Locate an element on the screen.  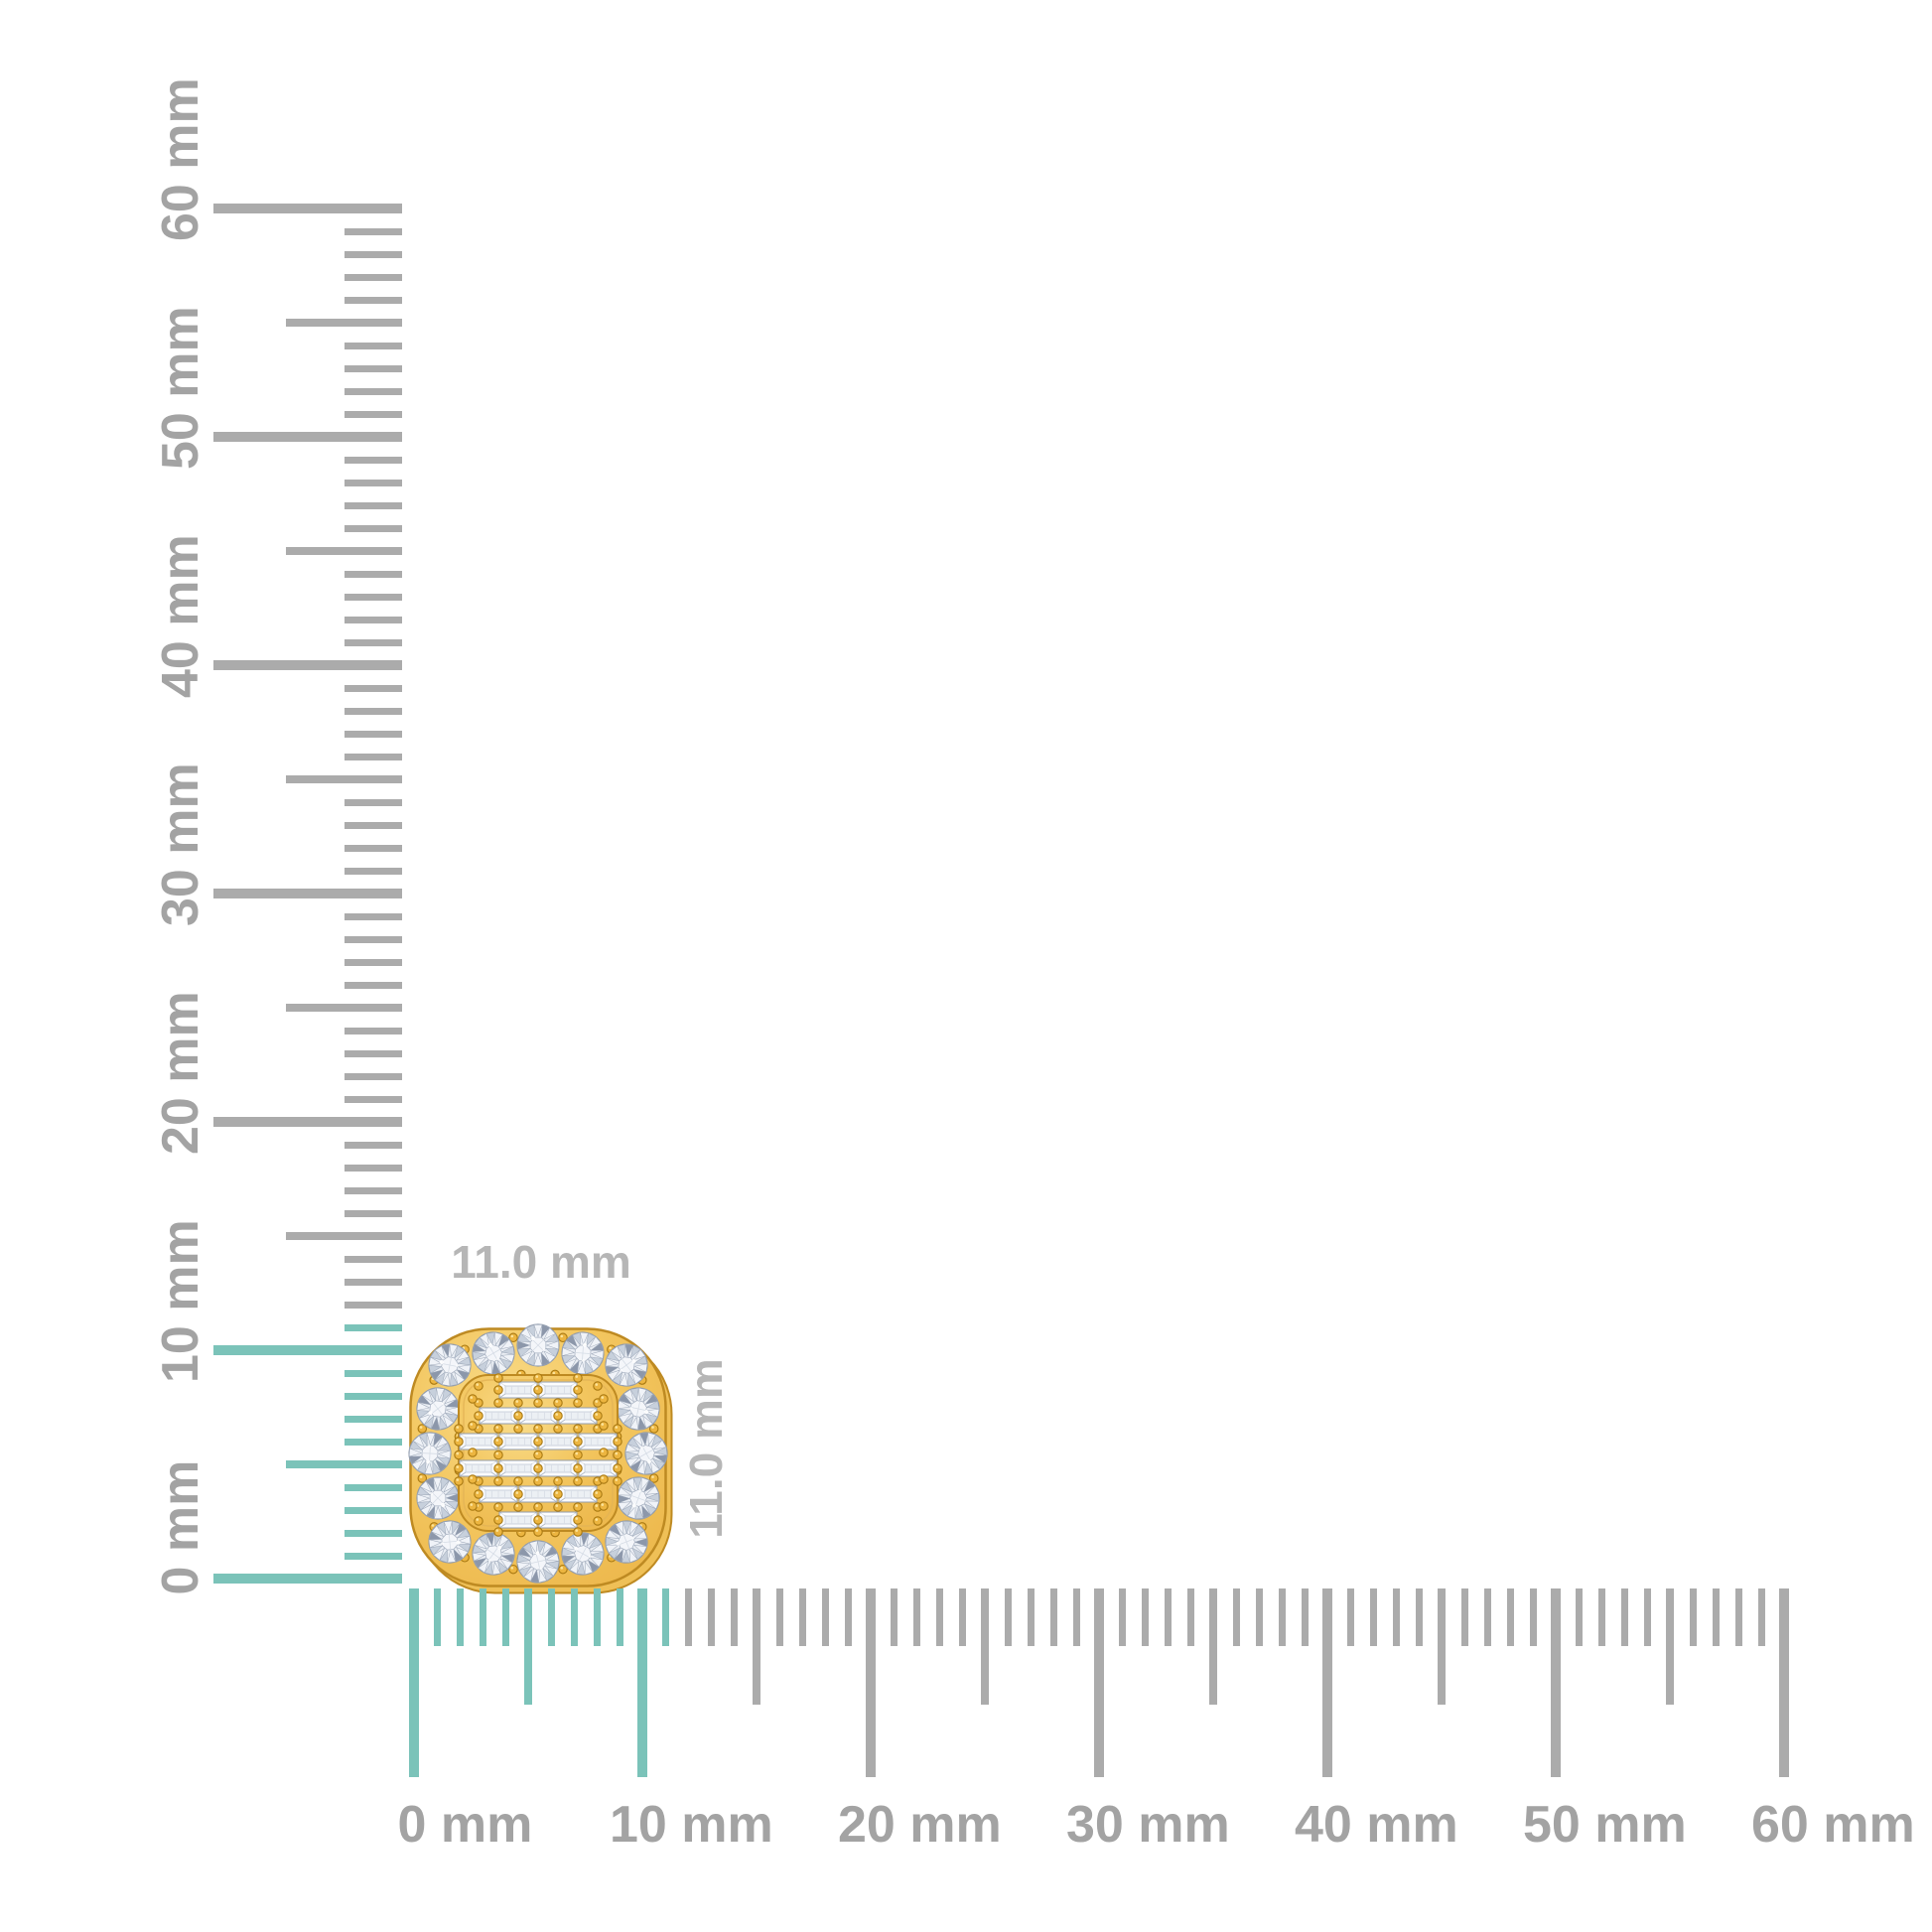
v-ruler-label: 0 mm is located at coordinates (180, 1527).